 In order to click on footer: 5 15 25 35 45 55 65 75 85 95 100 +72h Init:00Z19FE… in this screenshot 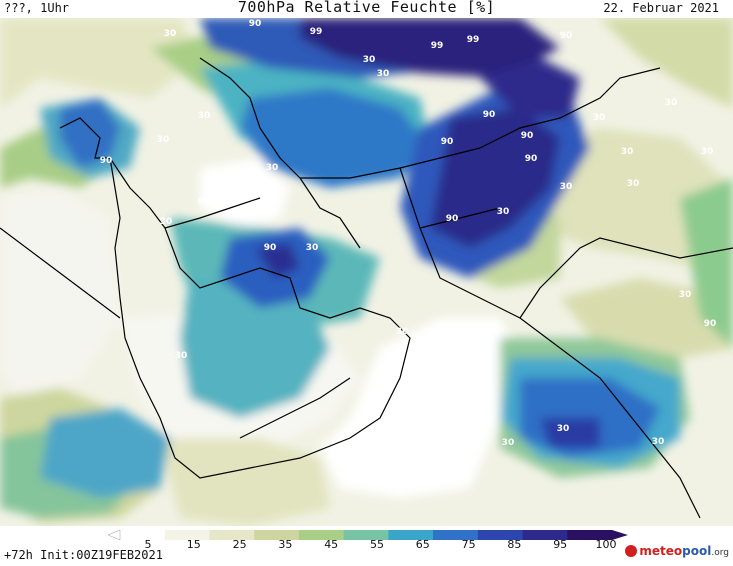, I will do `click(366, 546)`.